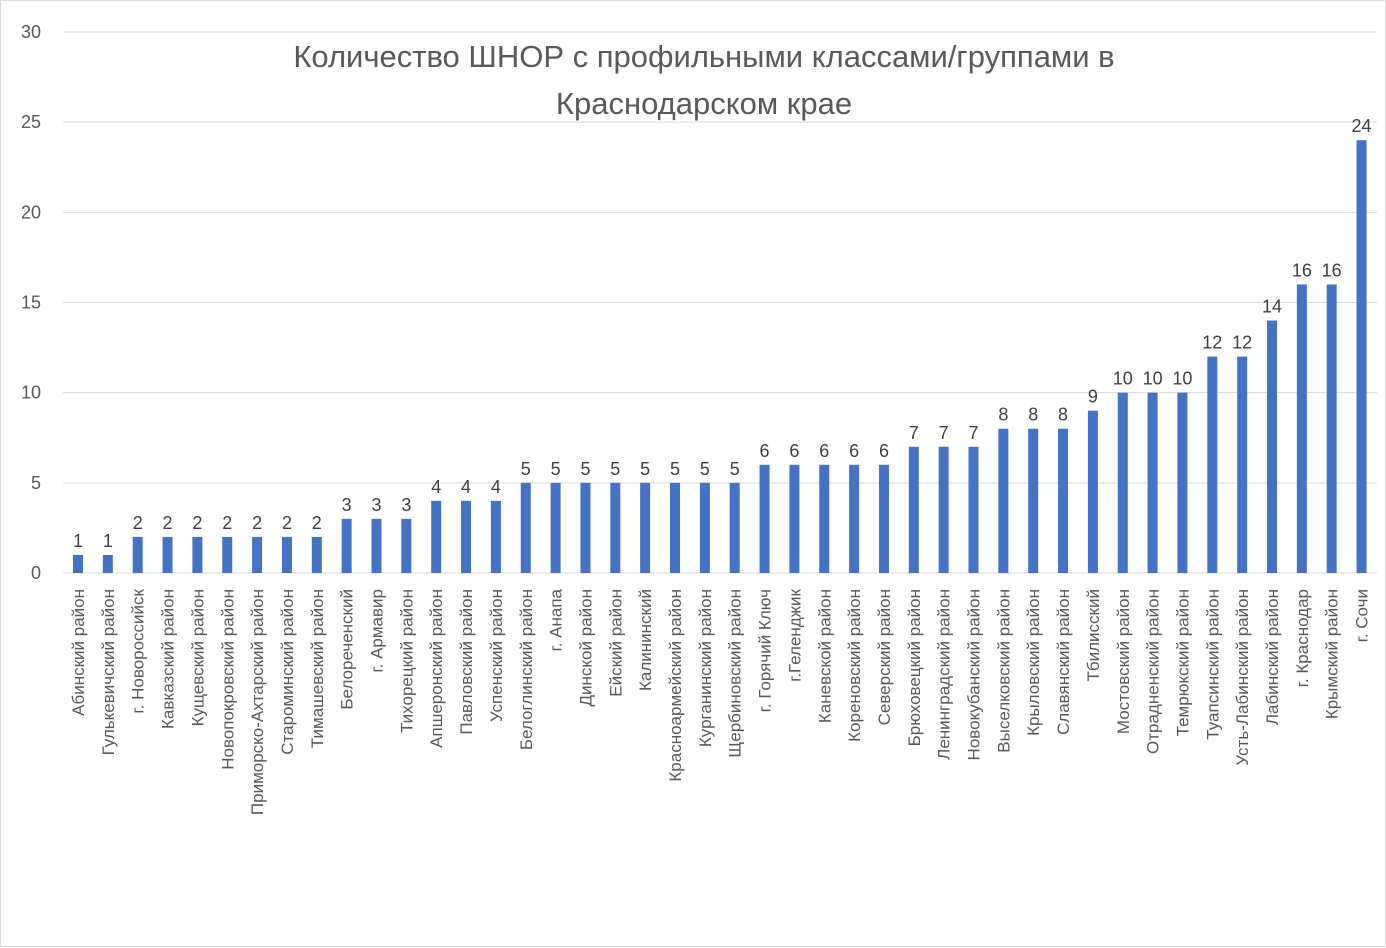 The width and height of the screenshot is (1386, 948). I want to click on x-tick-label: г.Геленджик, so click(794, 634).